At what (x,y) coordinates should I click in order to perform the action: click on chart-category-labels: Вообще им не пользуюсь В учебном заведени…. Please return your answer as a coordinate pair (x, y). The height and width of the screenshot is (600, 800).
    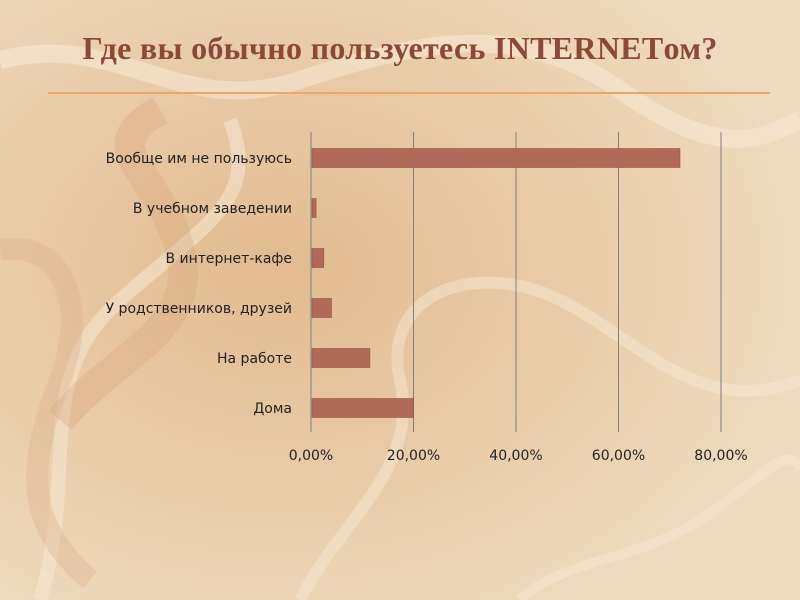
    Looking at the image, I should click on (199, 284).